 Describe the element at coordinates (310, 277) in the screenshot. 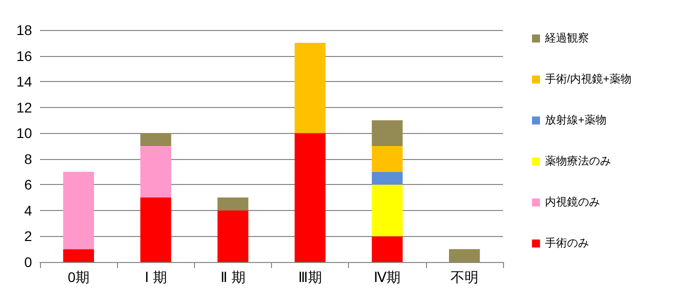

I see `x-tick-label: Ⅲ期` at that location.